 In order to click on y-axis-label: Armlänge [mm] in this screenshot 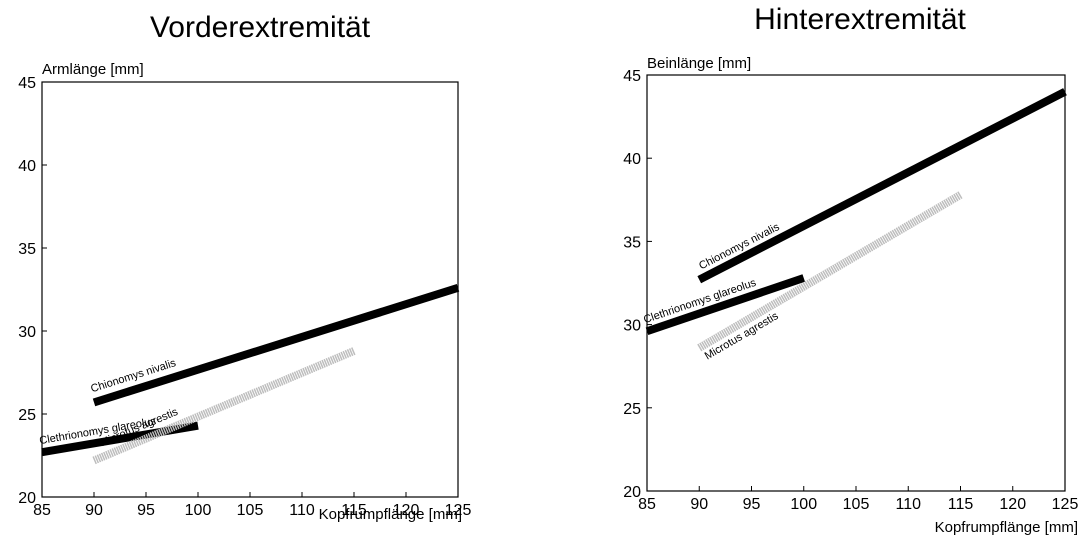, I will do `click(93, 69)`.